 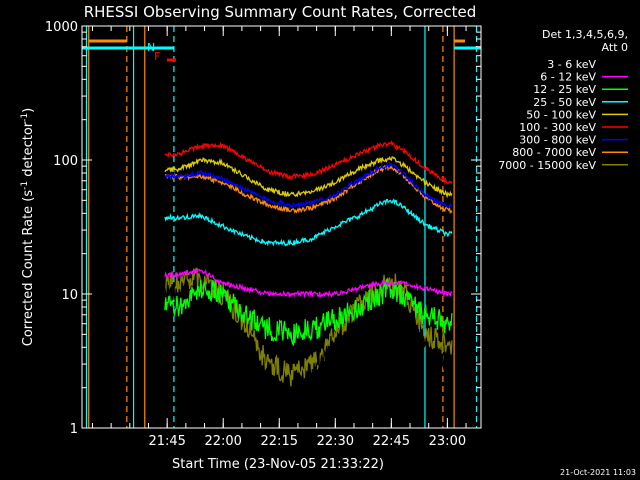 I want to click on x-axis-label: Start Time (23-Nov-05 21:33:22), so click(x=278, y=464).